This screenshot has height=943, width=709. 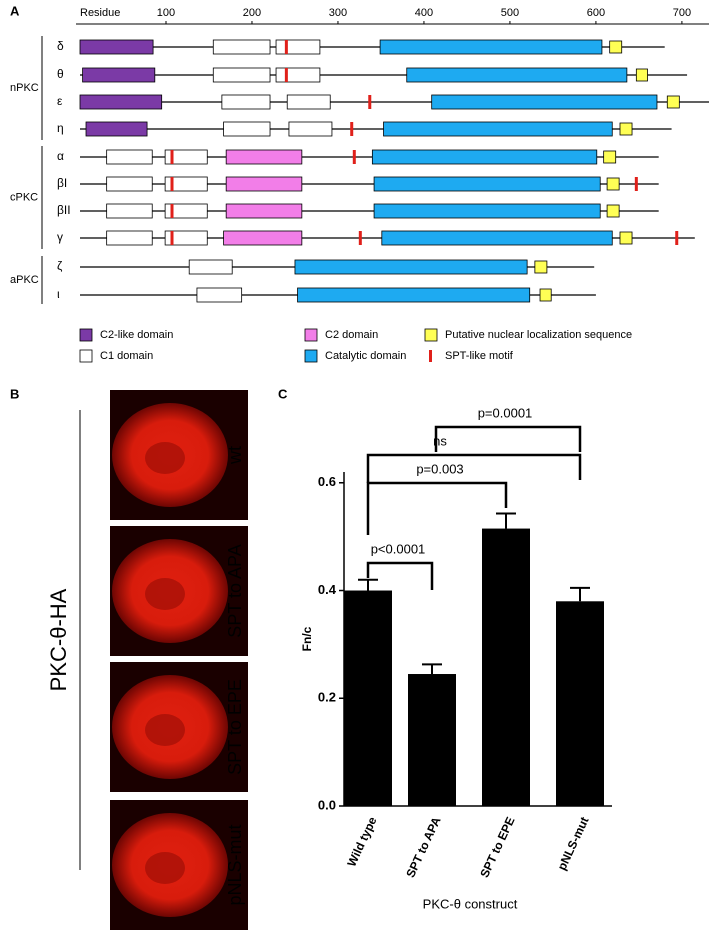 What do you see at coordinates (423, 846) in the screenshot?
I see `x-tick-label: SPT to APA` at bounding box center [423, 846].